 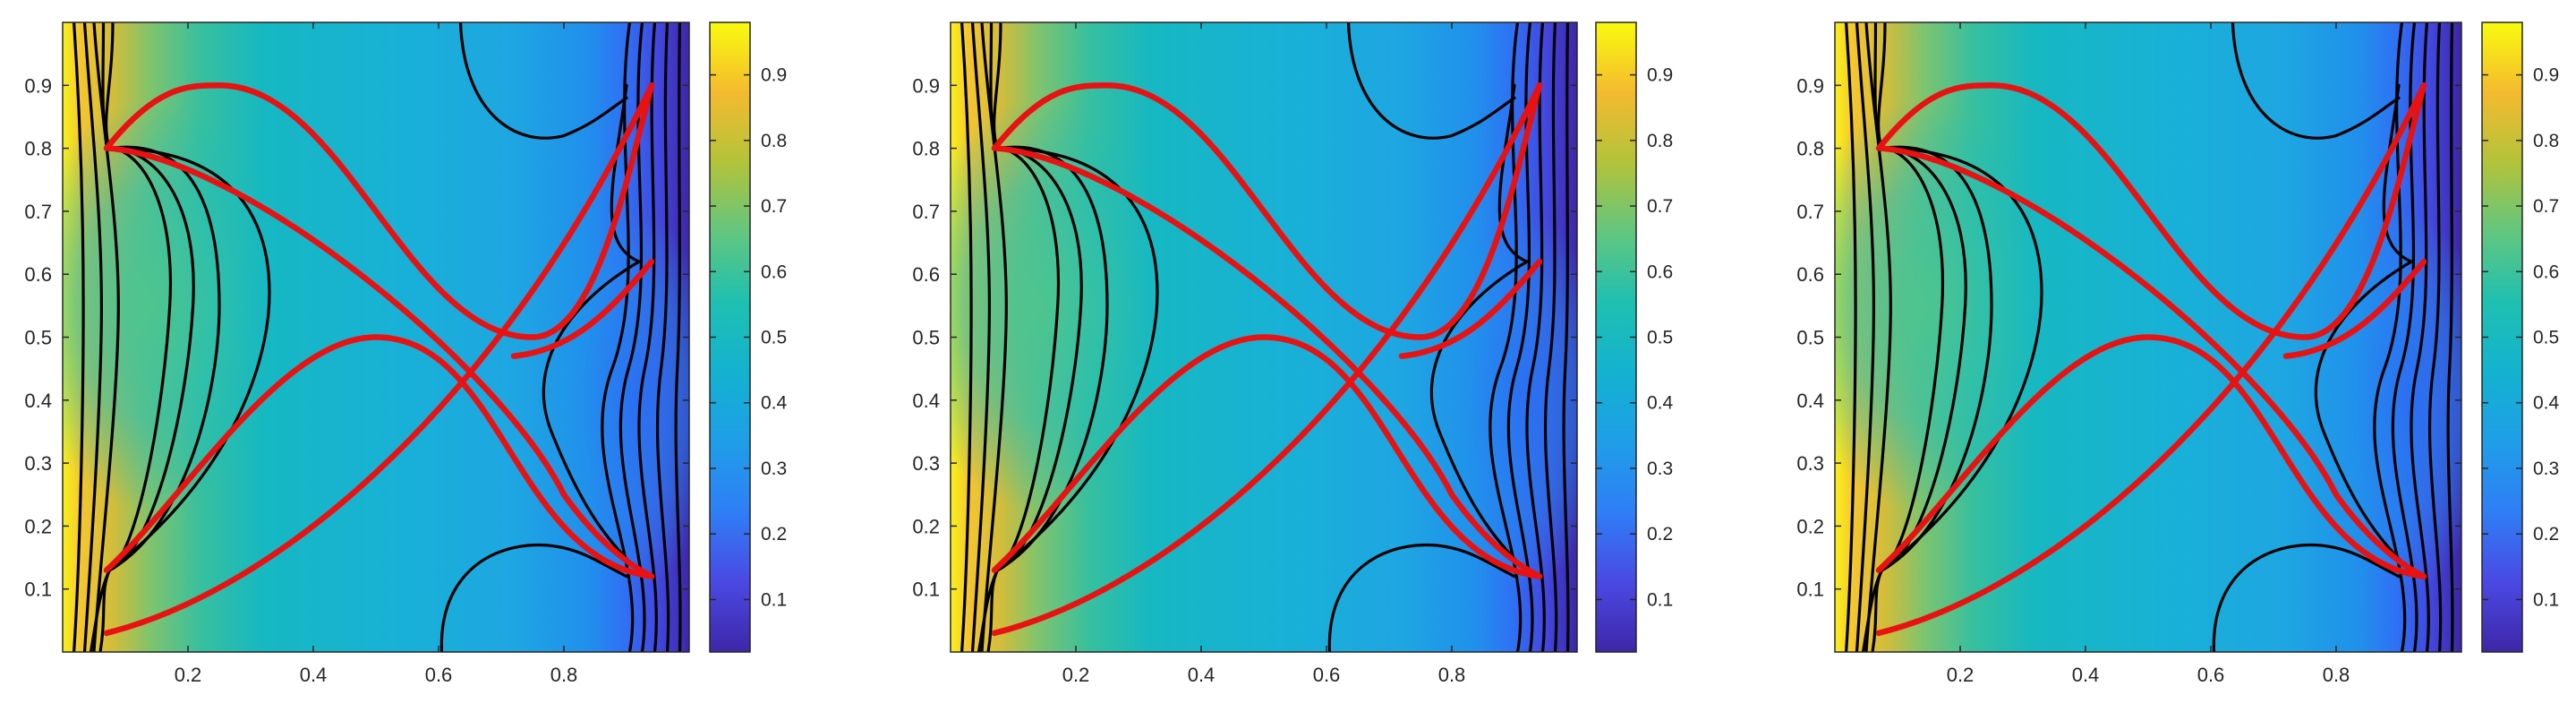 What do you see at coordinates (38, 401) in the screenshot?
I see `y-tick-label: 0.4` at bounding box center [38, 401].